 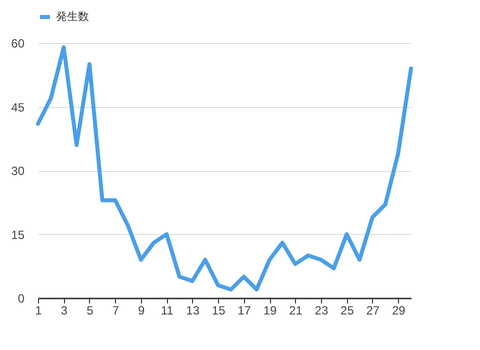 I want to click on x-tick-label: 27, so click(x=373, y=311).